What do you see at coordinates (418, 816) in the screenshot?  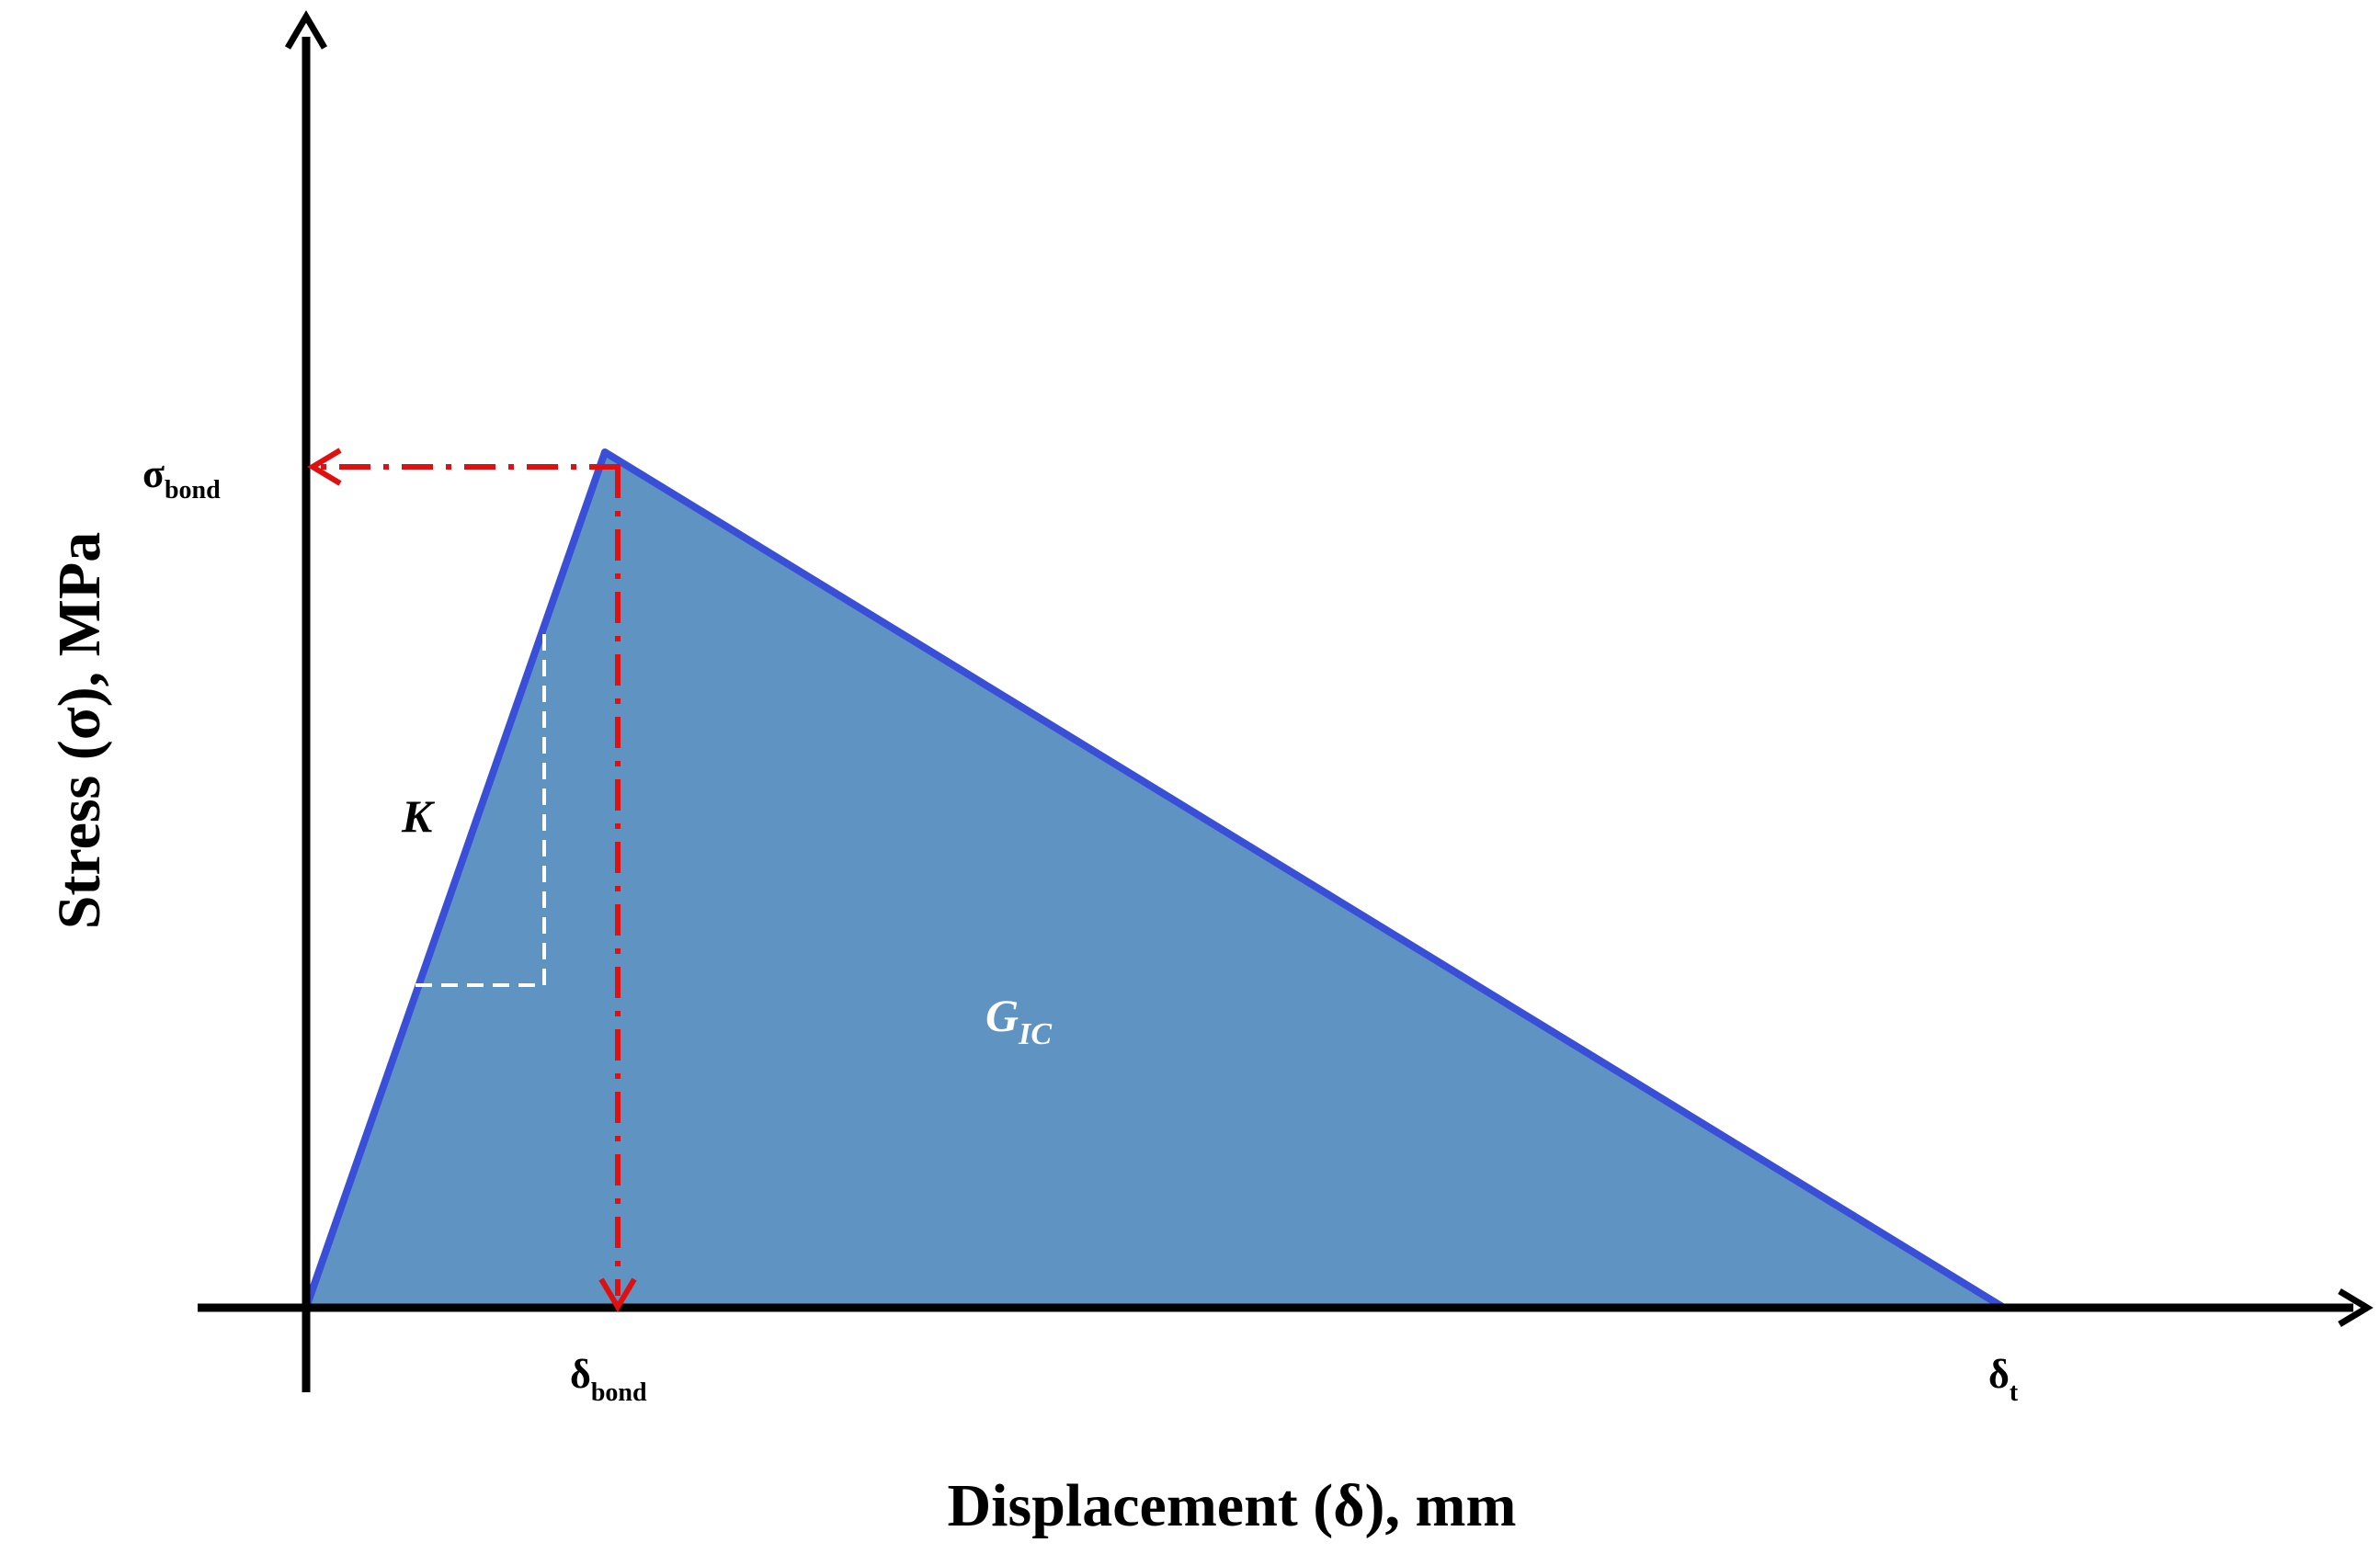 I see `stiffness-label: K` at bounding box center [418, 816].